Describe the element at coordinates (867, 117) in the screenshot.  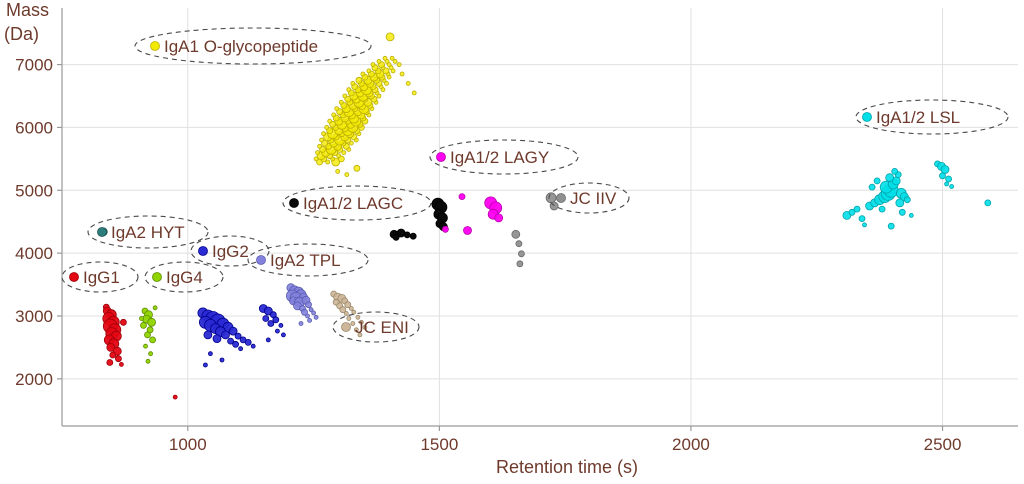
I see `annotation-dot-iga12-lsl` at that location.